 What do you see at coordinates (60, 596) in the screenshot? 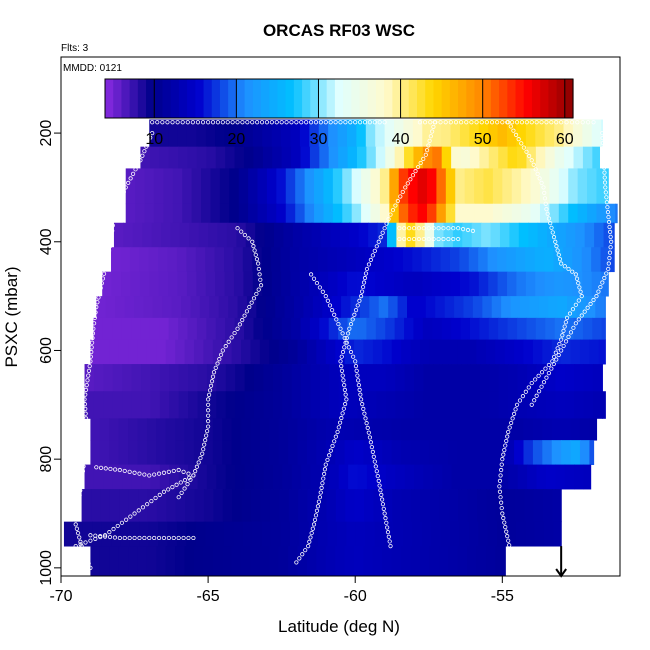
I see `x-tick-label: -70` at bounding box center [60, 596].